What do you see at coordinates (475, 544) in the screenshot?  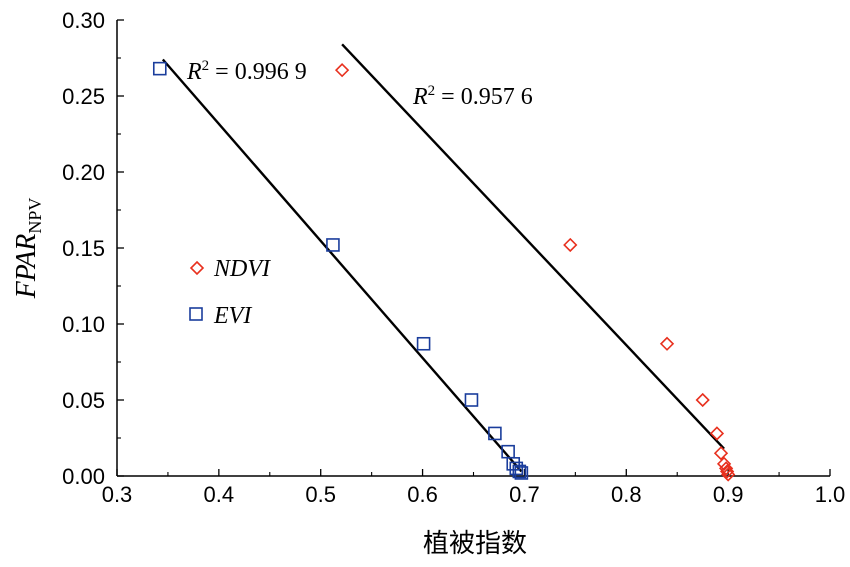 I see `x-axis-title: 植被指数` at bounding box center [475, 544].